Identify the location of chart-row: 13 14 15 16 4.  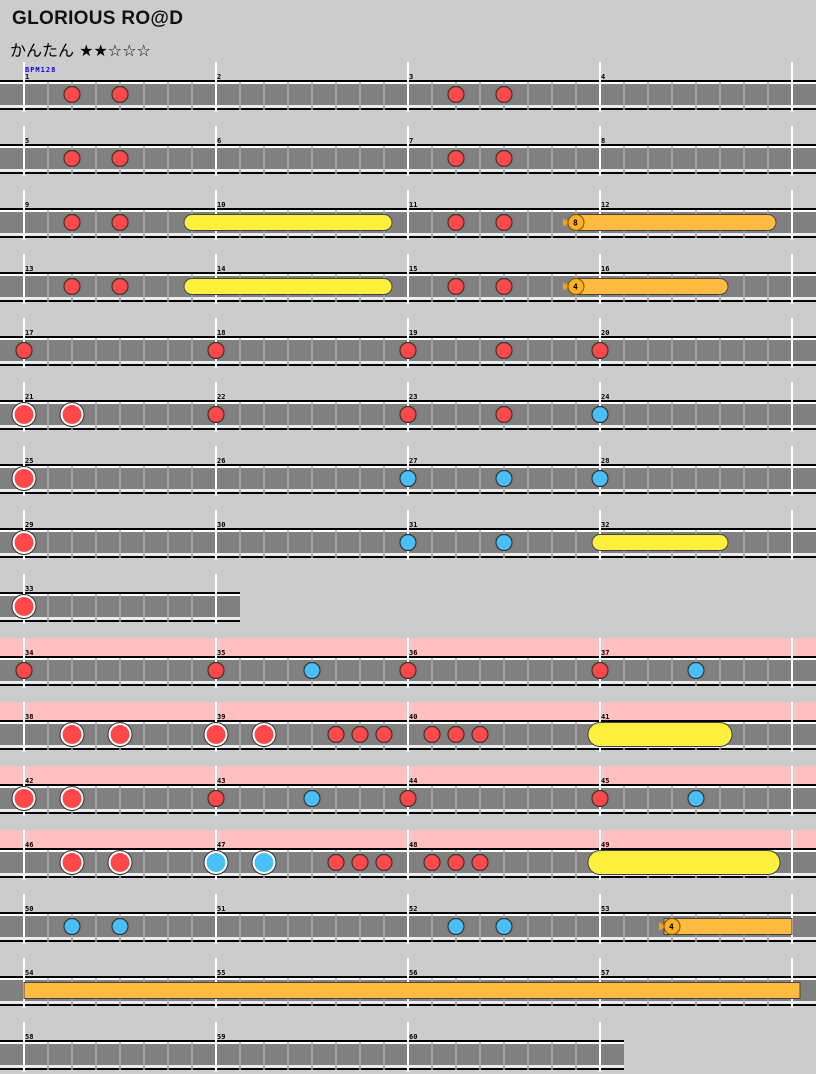
(408, 280).